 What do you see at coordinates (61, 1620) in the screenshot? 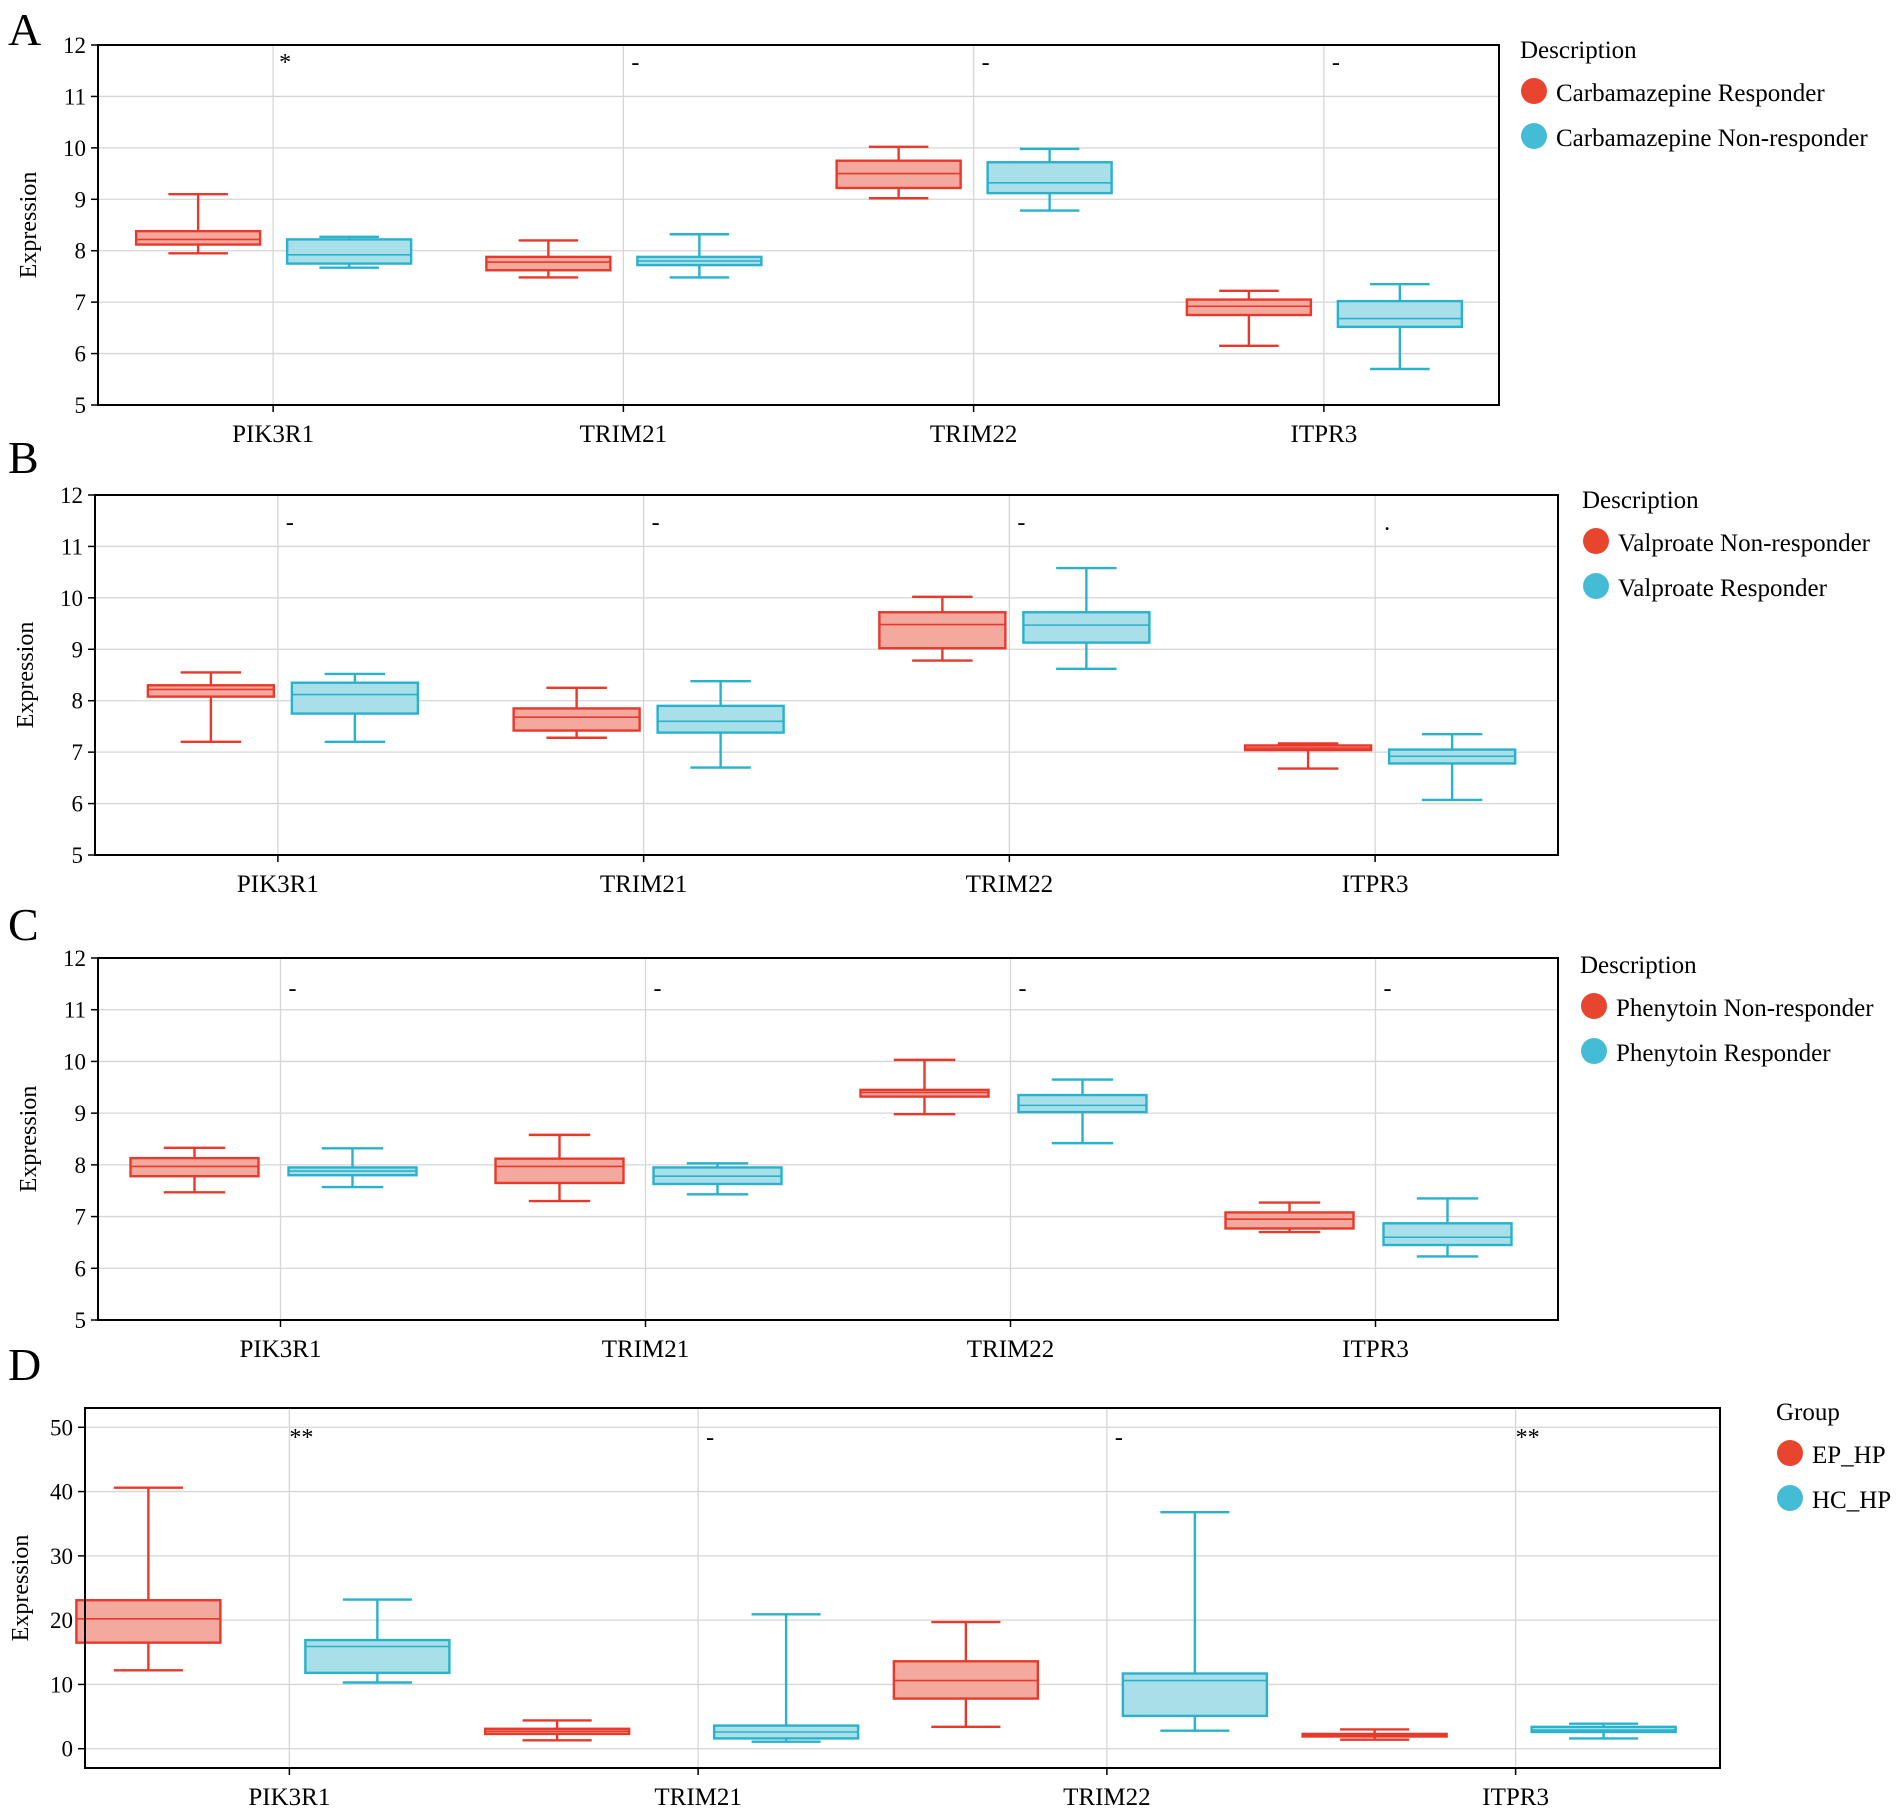
I see `y-tick-label: 20` at bounding box center [61, 1620].